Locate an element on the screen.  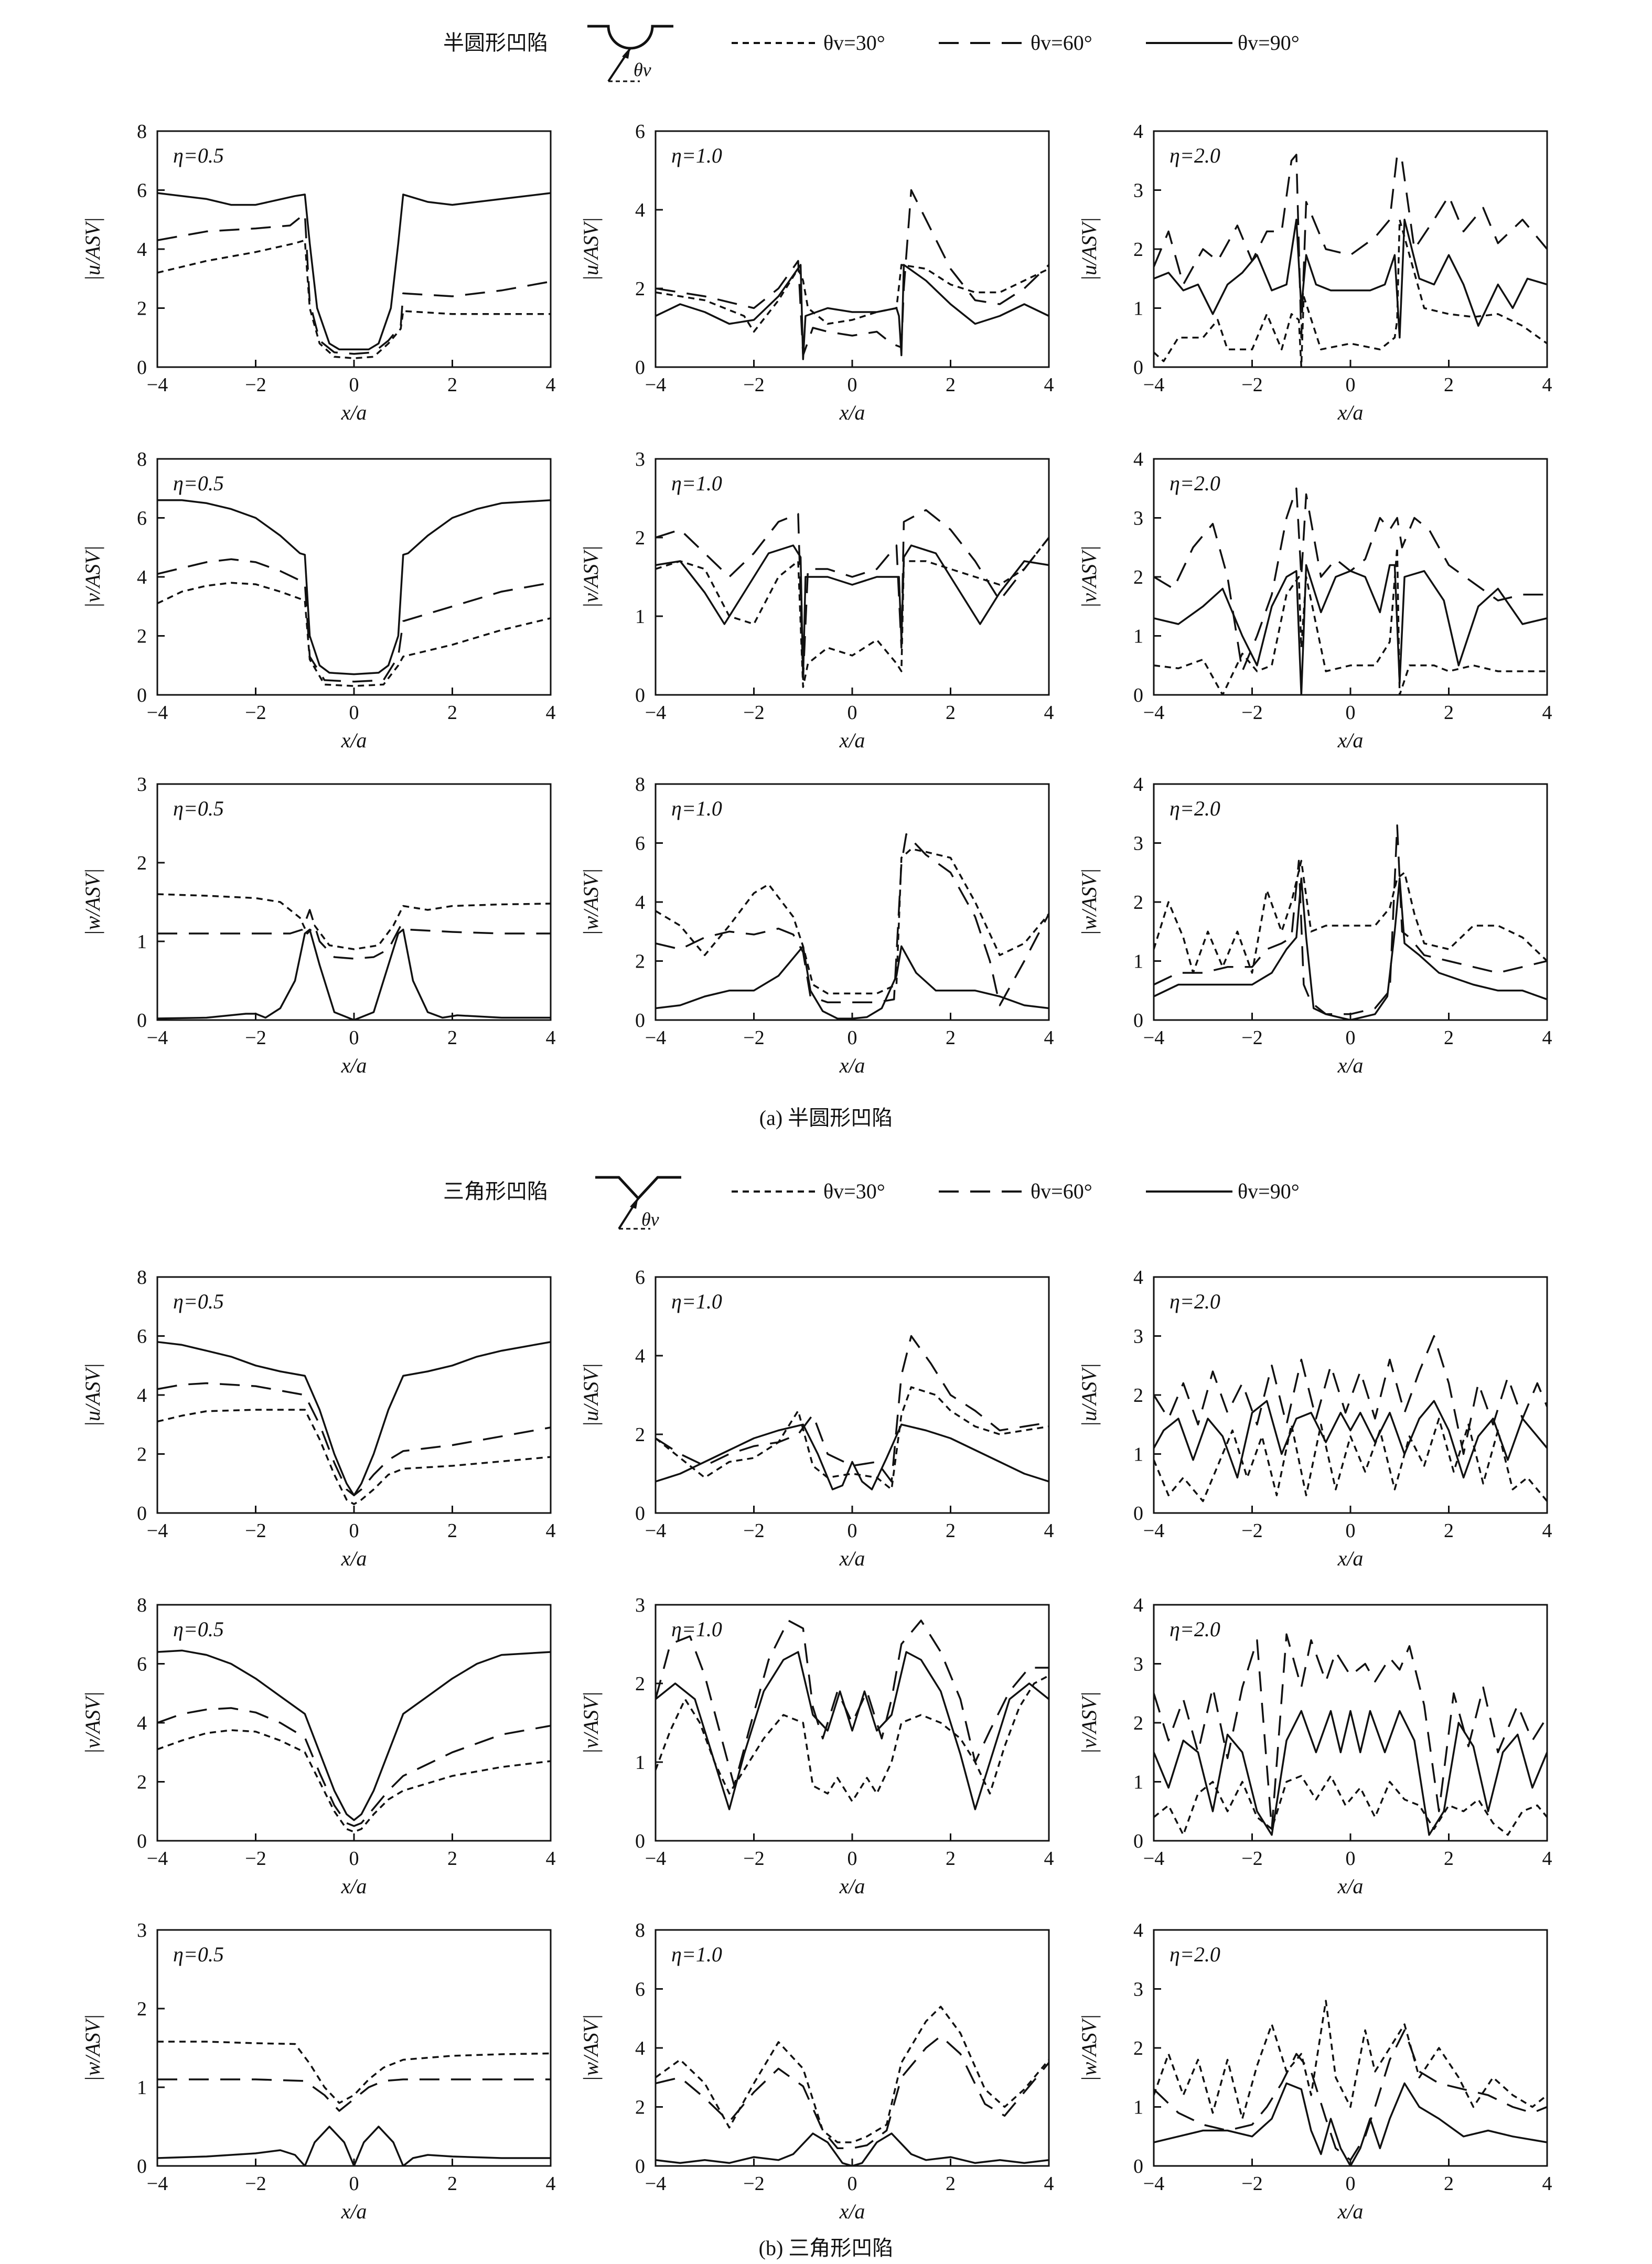
chart-panel-a-w-3: −4 −2 0 2 4 0 1 2 3 4 η=2.0 x/a |w/ASV| is located at coordinates (1314, 925).